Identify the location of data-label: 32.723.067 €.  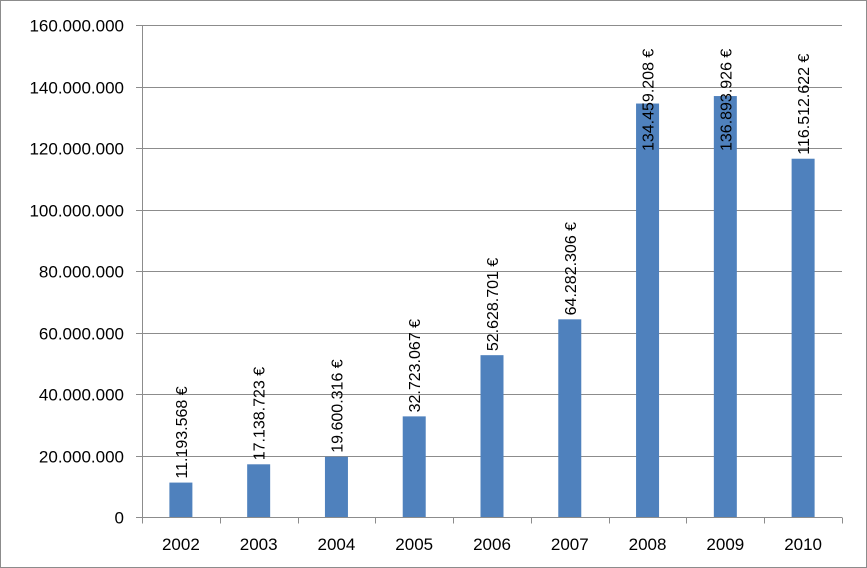
(415, 366).